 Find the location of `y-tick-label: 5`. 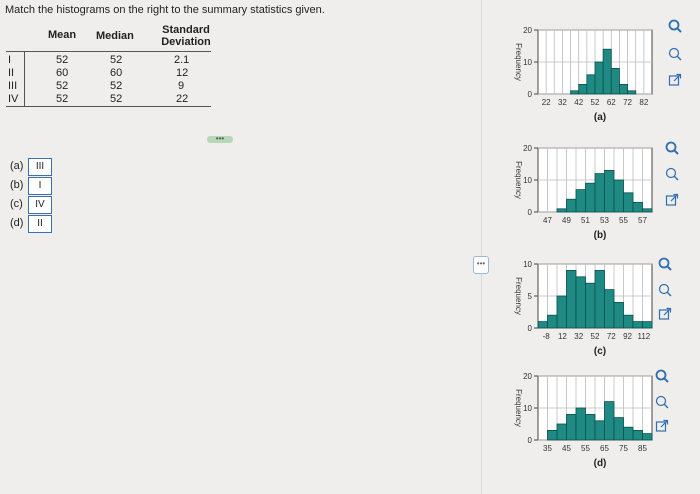

y-tick-label: 5 is located at coordinates (530, 296).